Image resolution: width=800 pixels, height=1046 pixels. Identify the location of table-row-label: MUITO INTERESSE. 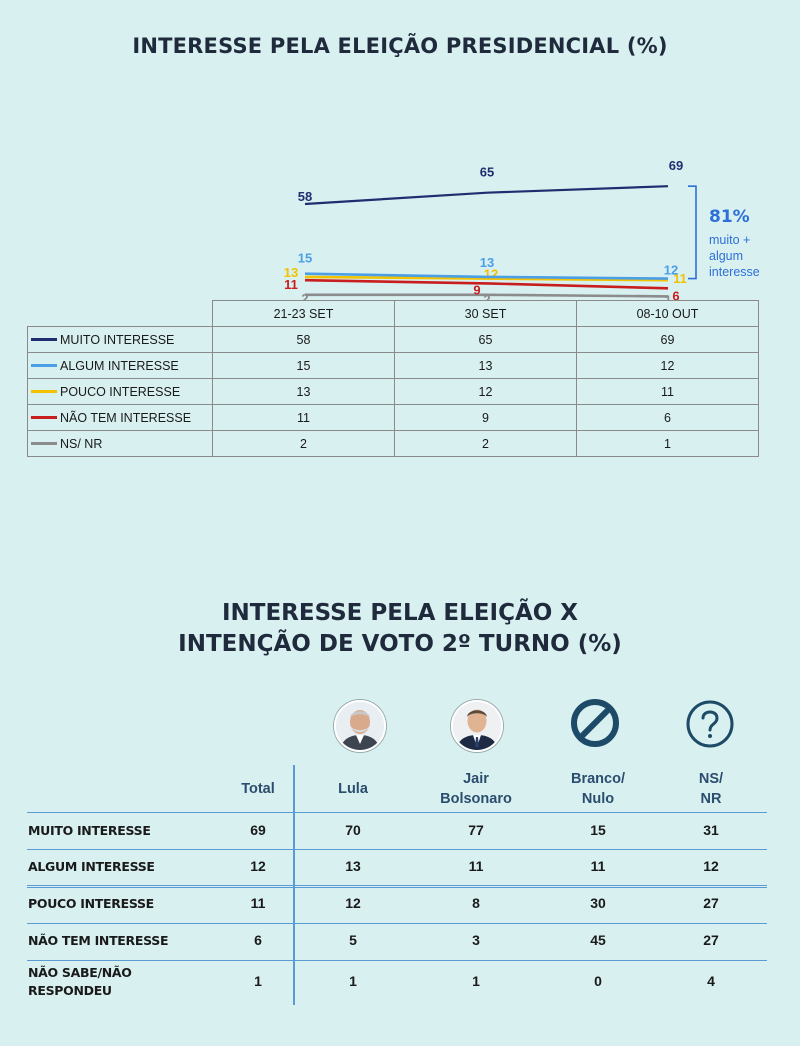
(89, 830).